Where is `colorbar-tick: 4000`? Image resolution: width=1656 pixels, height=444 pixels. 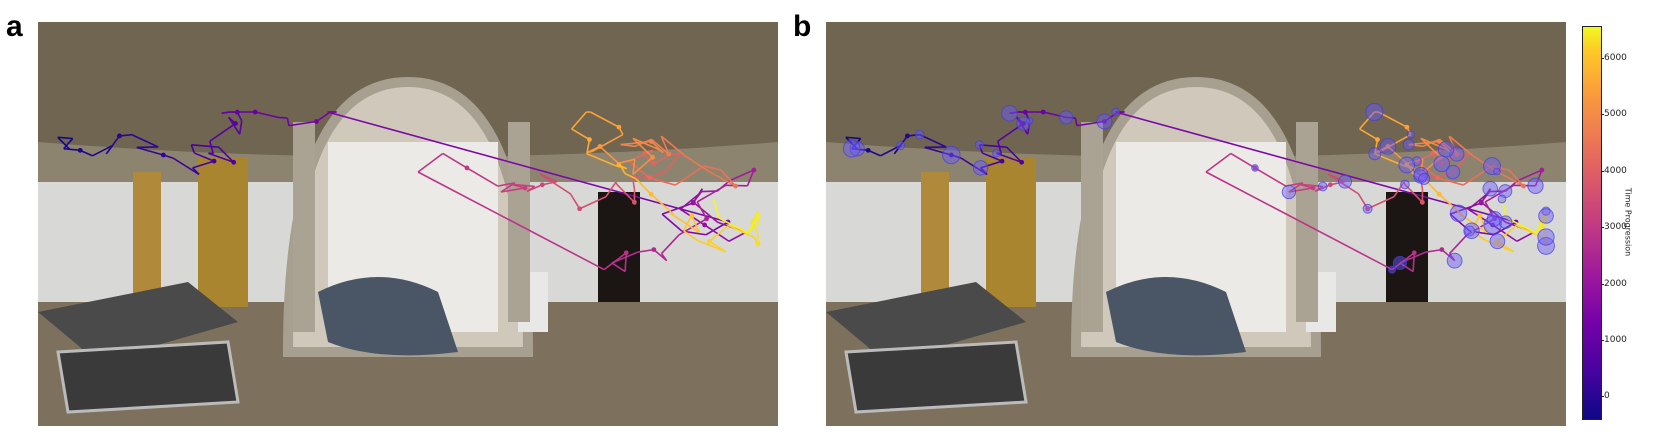 colorbar-tick: 4000 is located at coordinates (1614, 171).